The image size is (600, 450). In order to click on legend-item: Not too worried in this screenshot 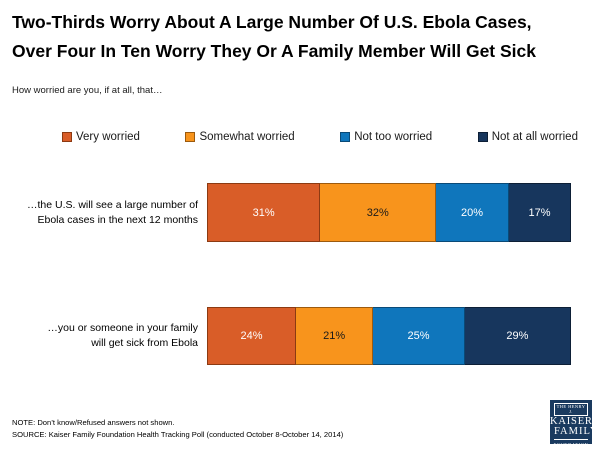, I will do `click(386, 137)`.